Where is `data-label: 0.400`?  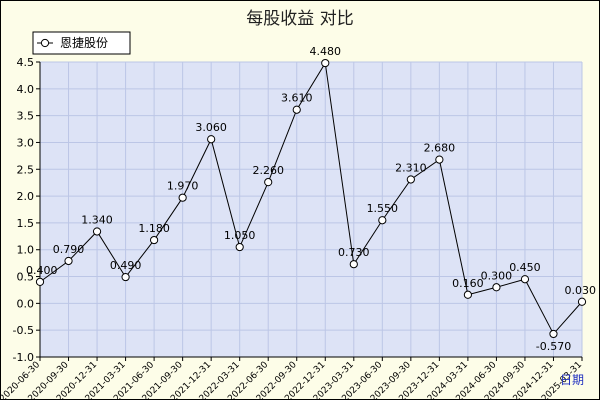 data-label: 0.400 is located at coordinates (42, 270).